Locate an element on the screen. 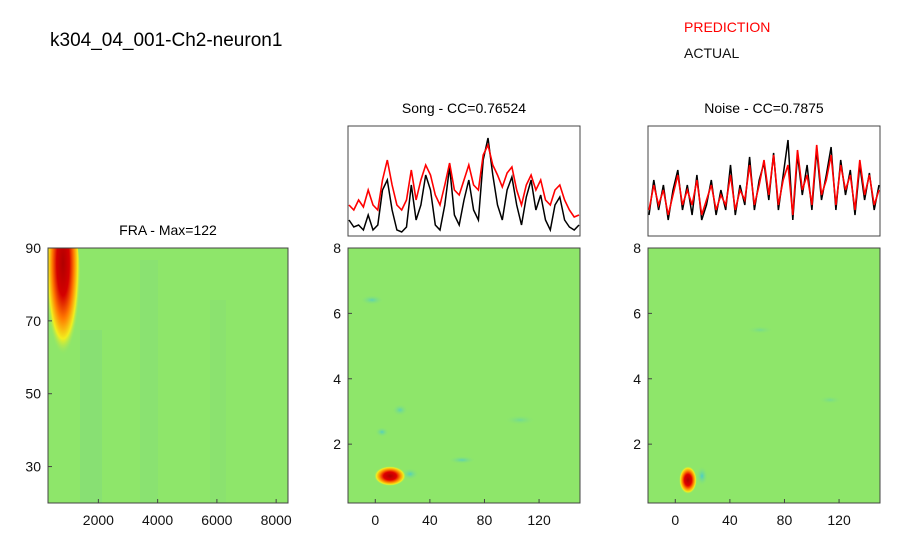 Image resolution: width=902 pixels, height=541 pixels. song-strf-y-tick-label: 8 is located at coordinates (337, 248).